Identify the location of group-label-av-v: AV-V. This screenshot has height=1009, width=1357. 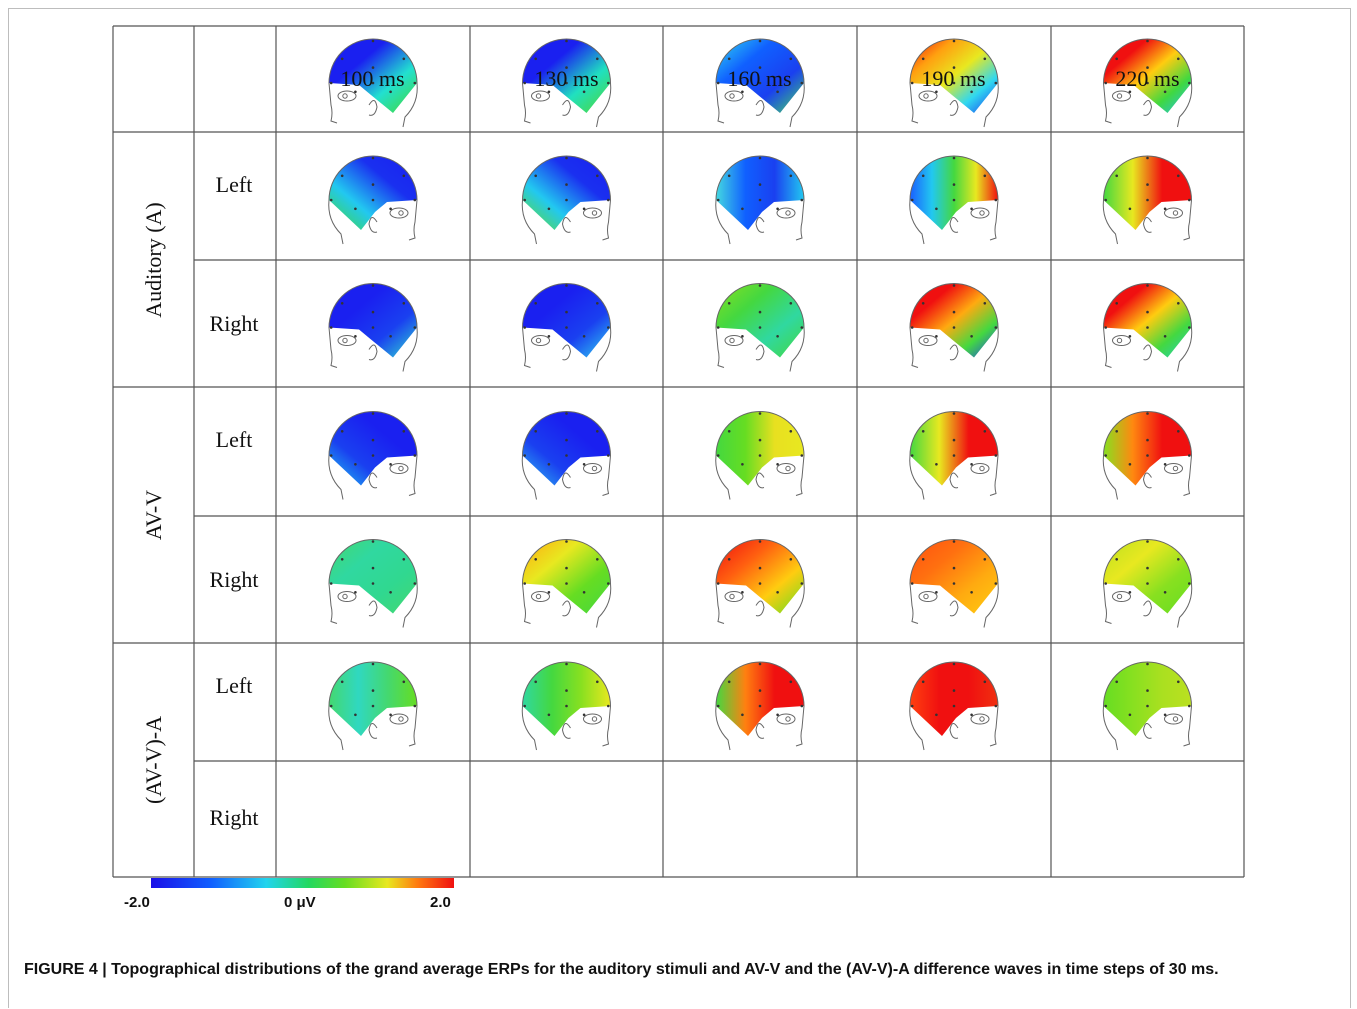
(153, 515).